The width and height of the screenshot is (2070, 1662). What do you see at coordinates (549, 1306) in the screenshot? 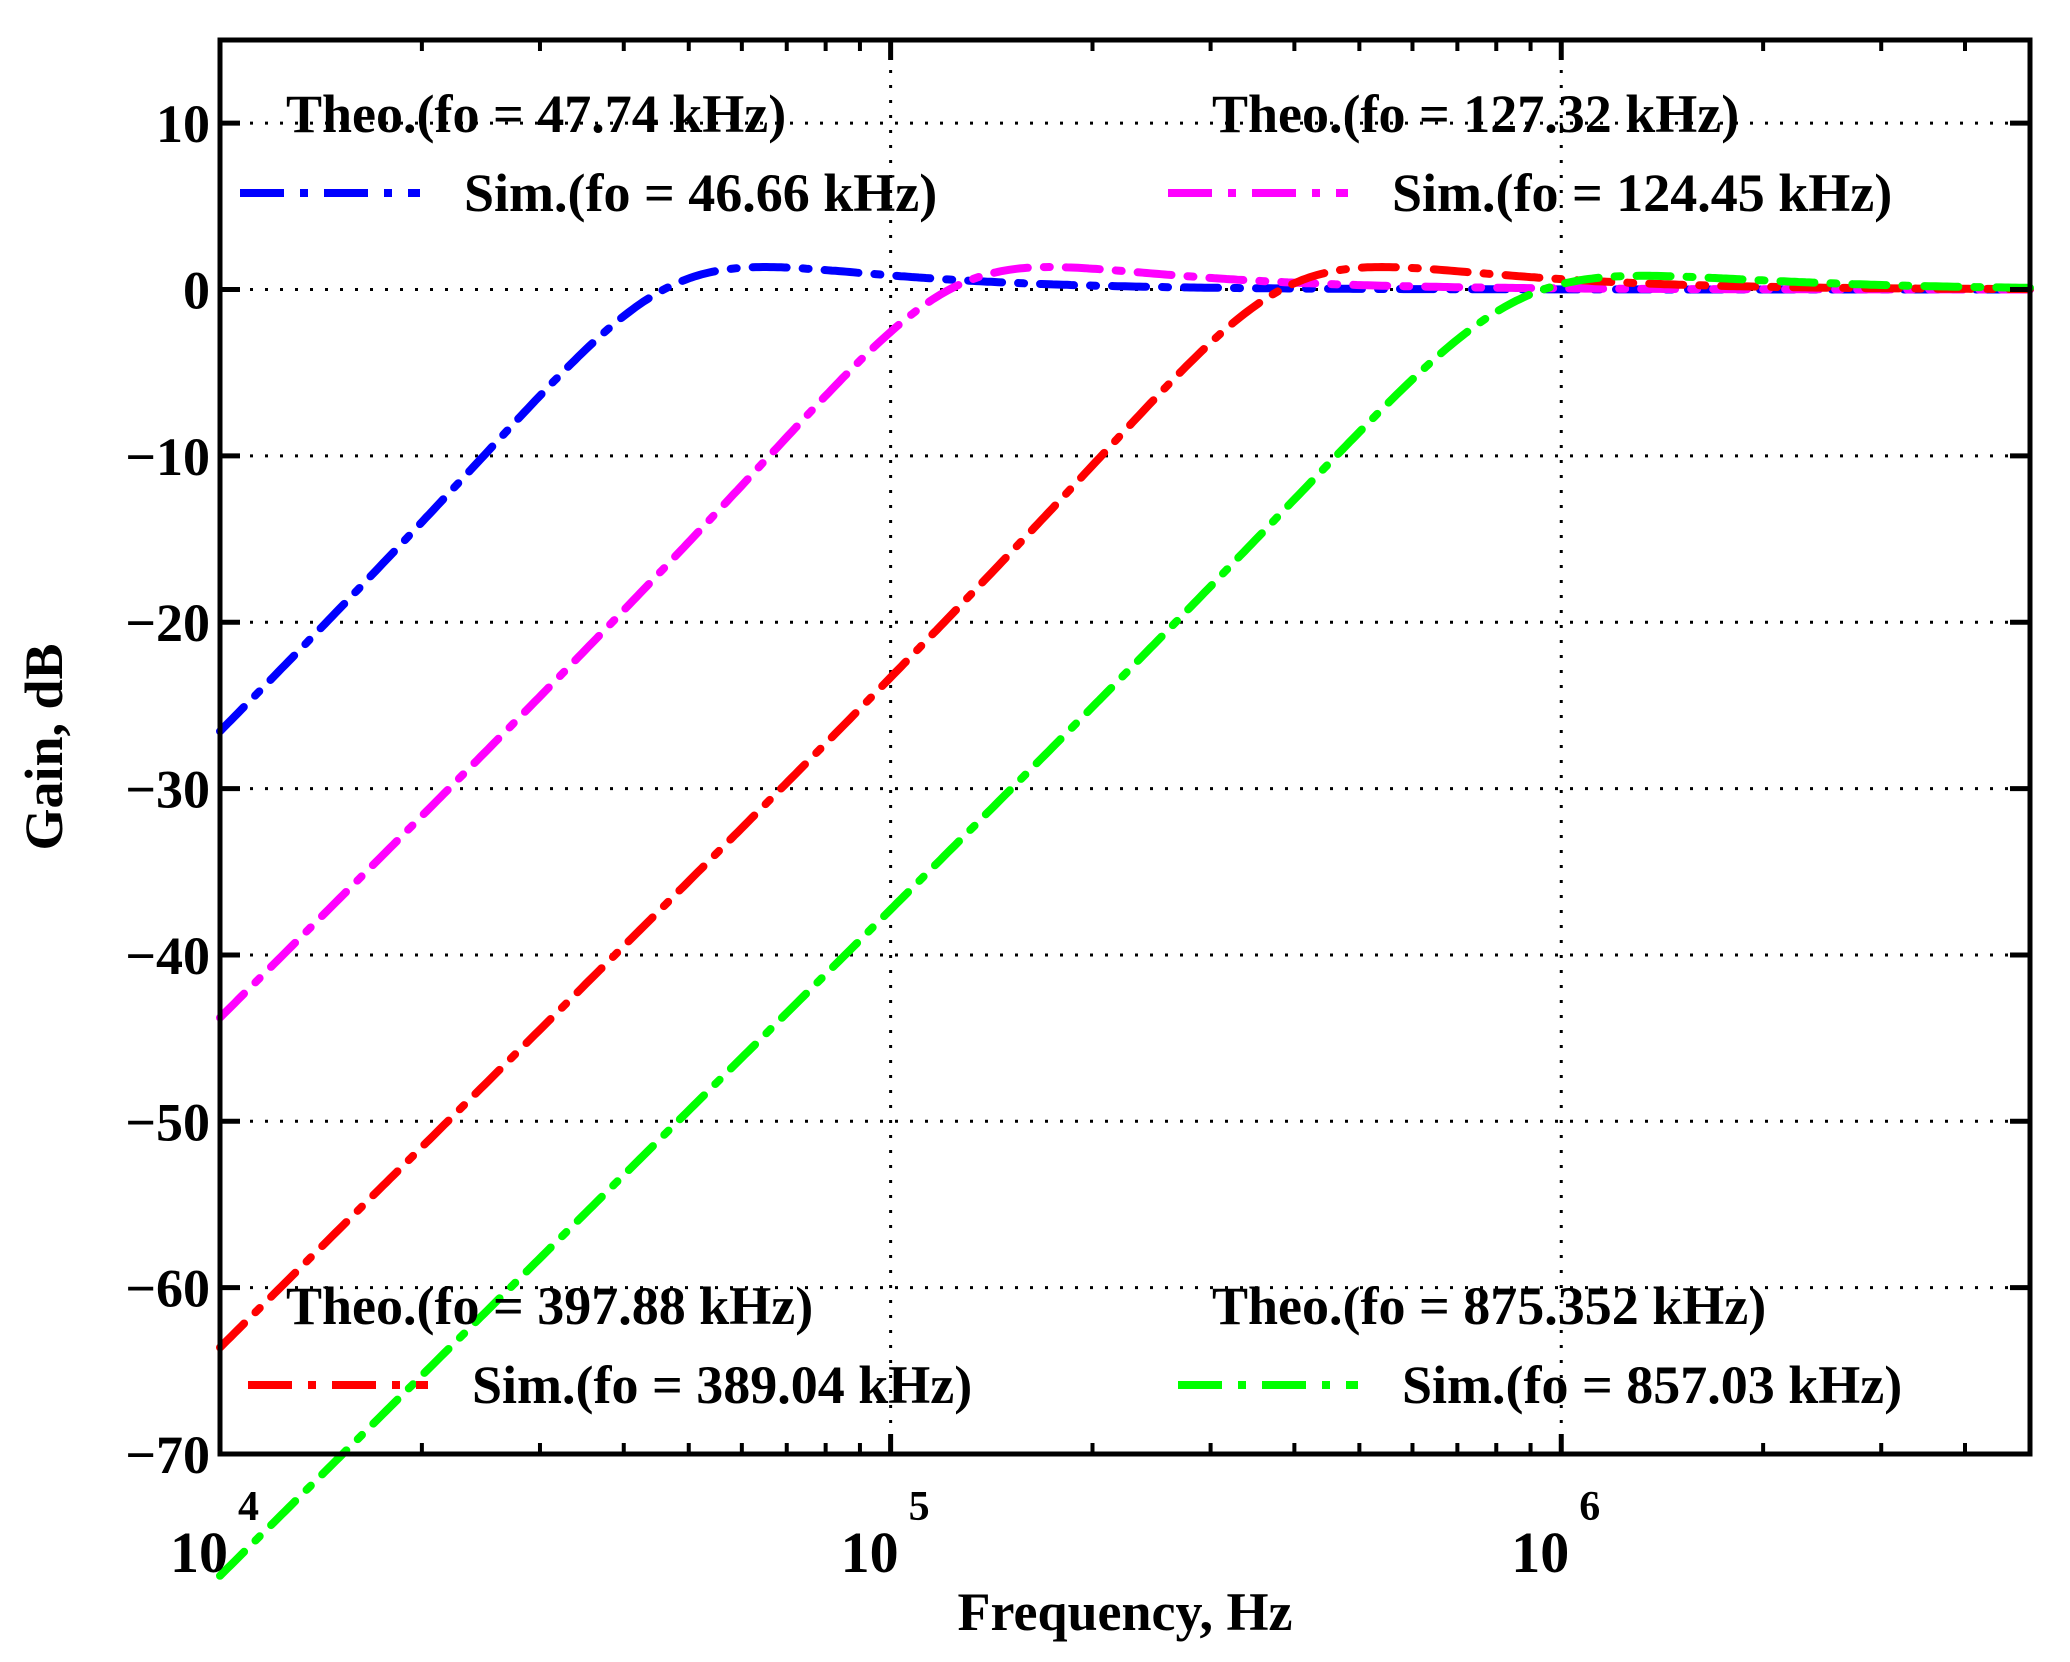
I see `legend-theo-label: Theo.(fo = 397.88 kHz)` at bounding box center [549, 1306].